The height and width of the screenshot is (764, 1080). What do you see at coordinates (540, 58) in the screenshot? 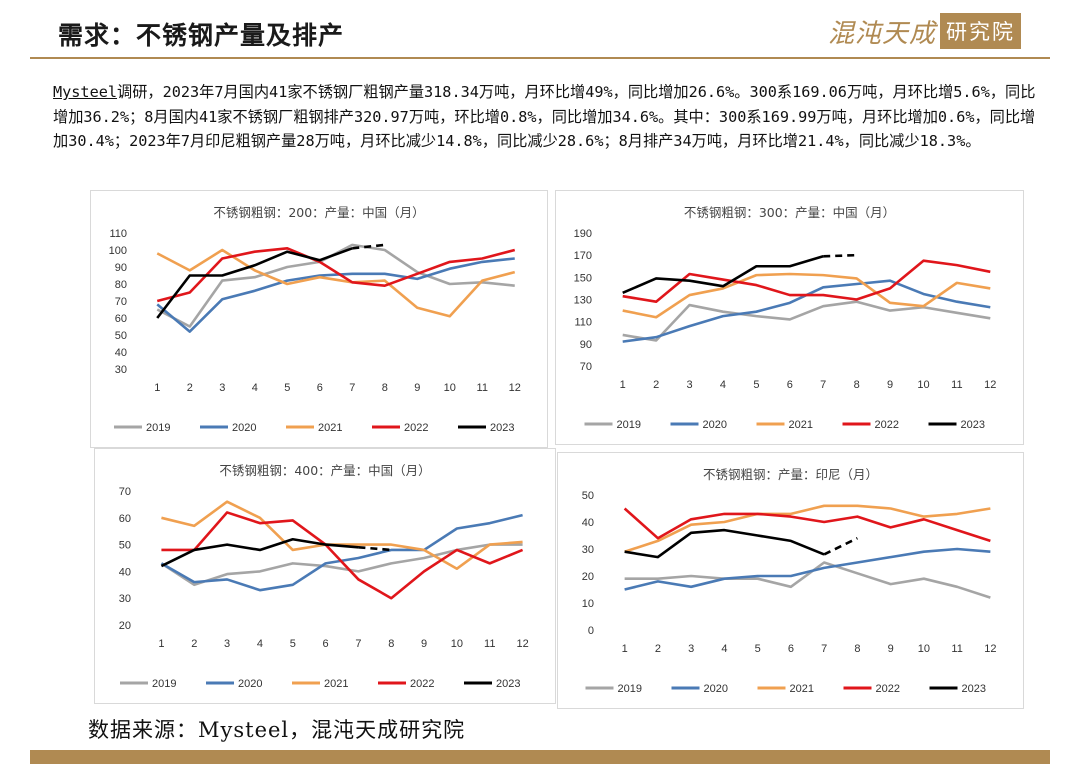
I see `header-divider` at bounding box center [540, 58].